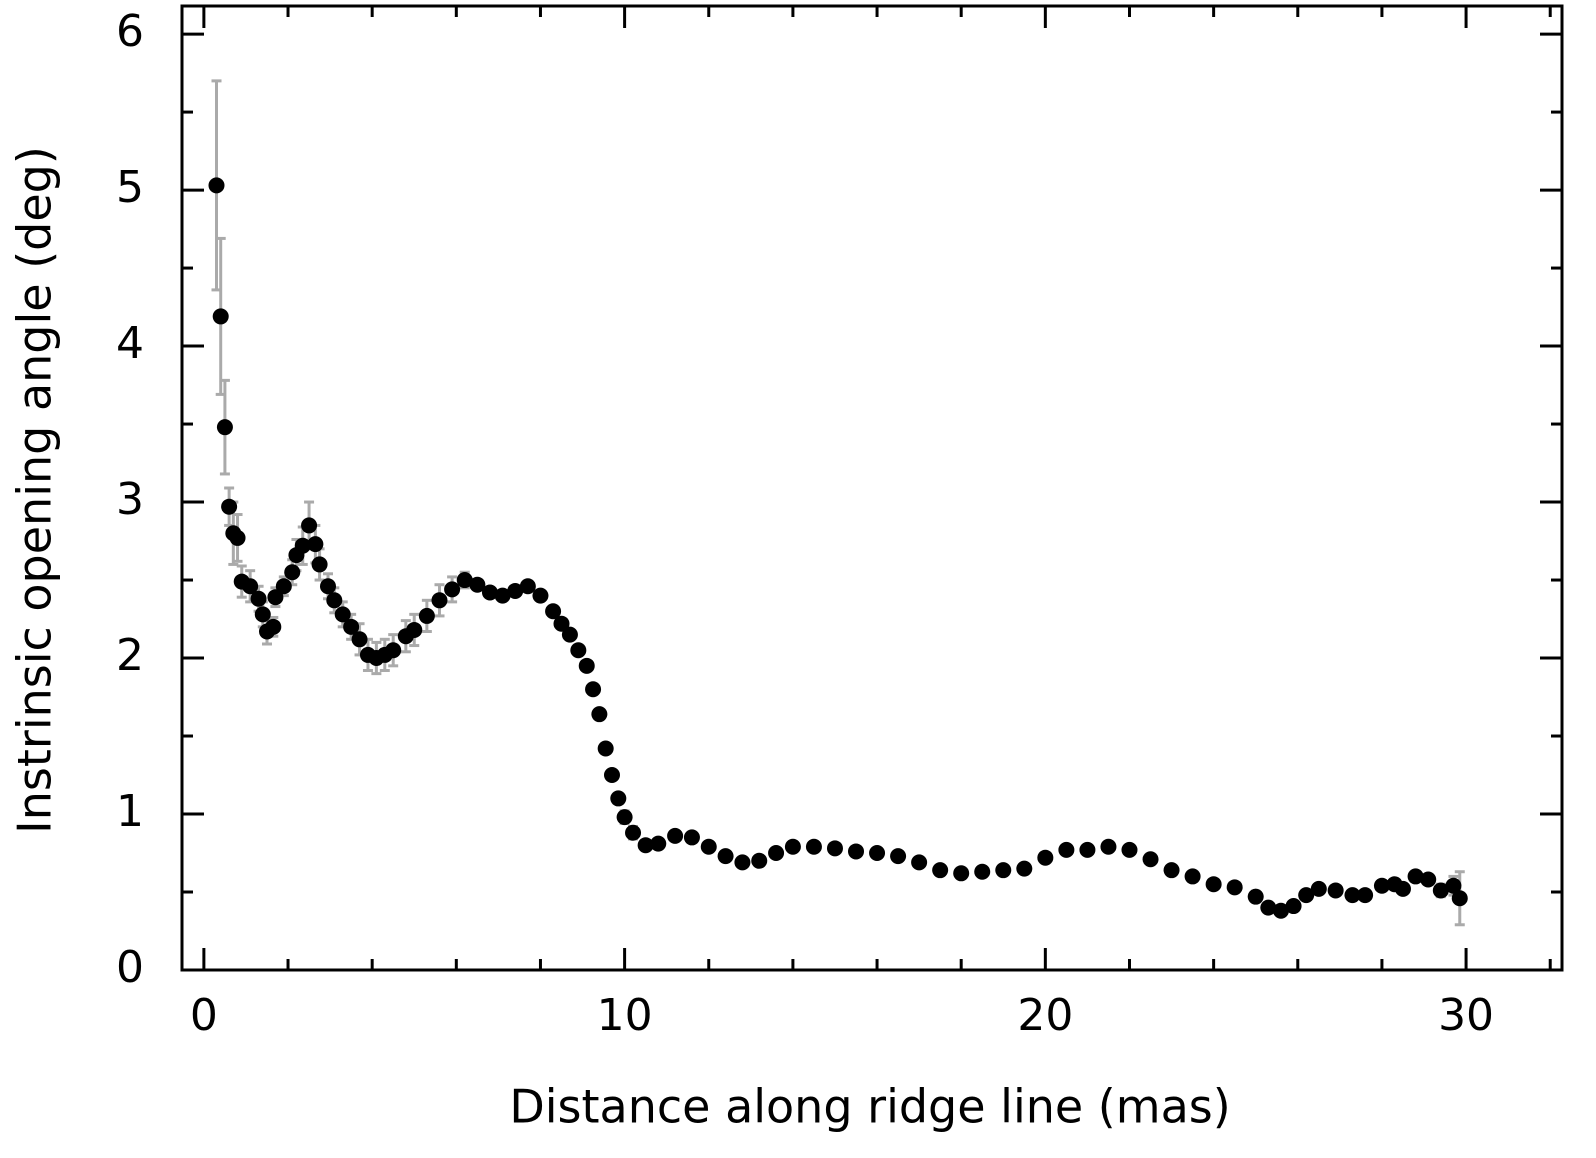 The height and width of the screenshot is (1158, 1596). Describe the element at coordinates (130, 499) in the screenshot. I see `y-tick-label: 3` at that location.